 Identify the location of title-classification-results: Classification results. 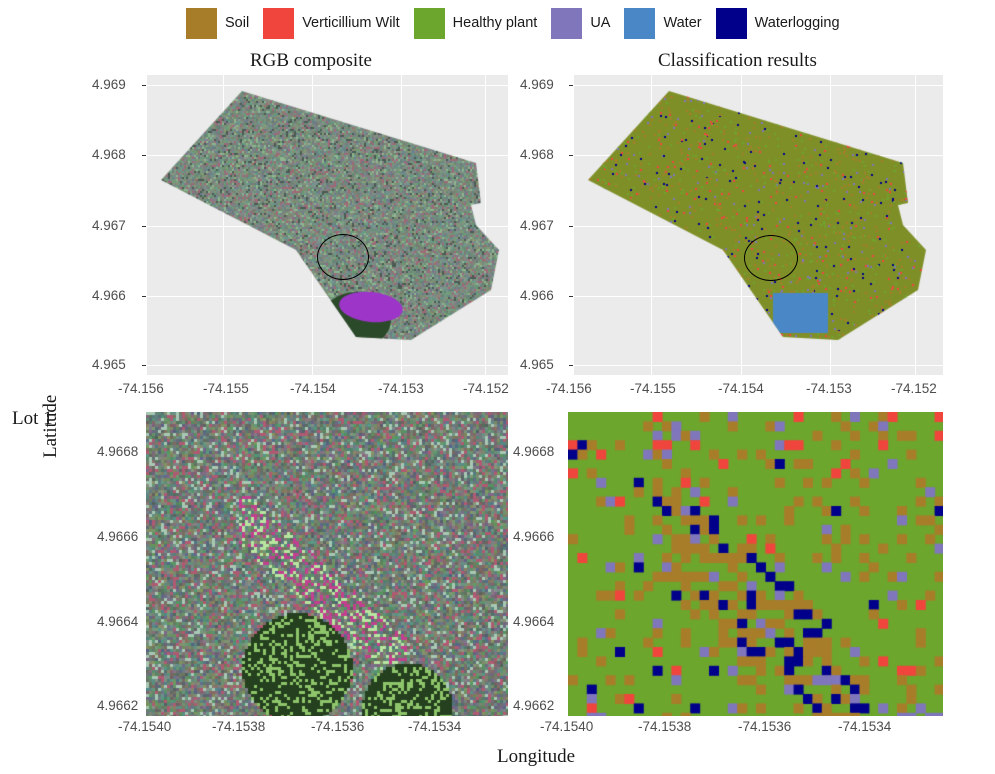
(737, 60).